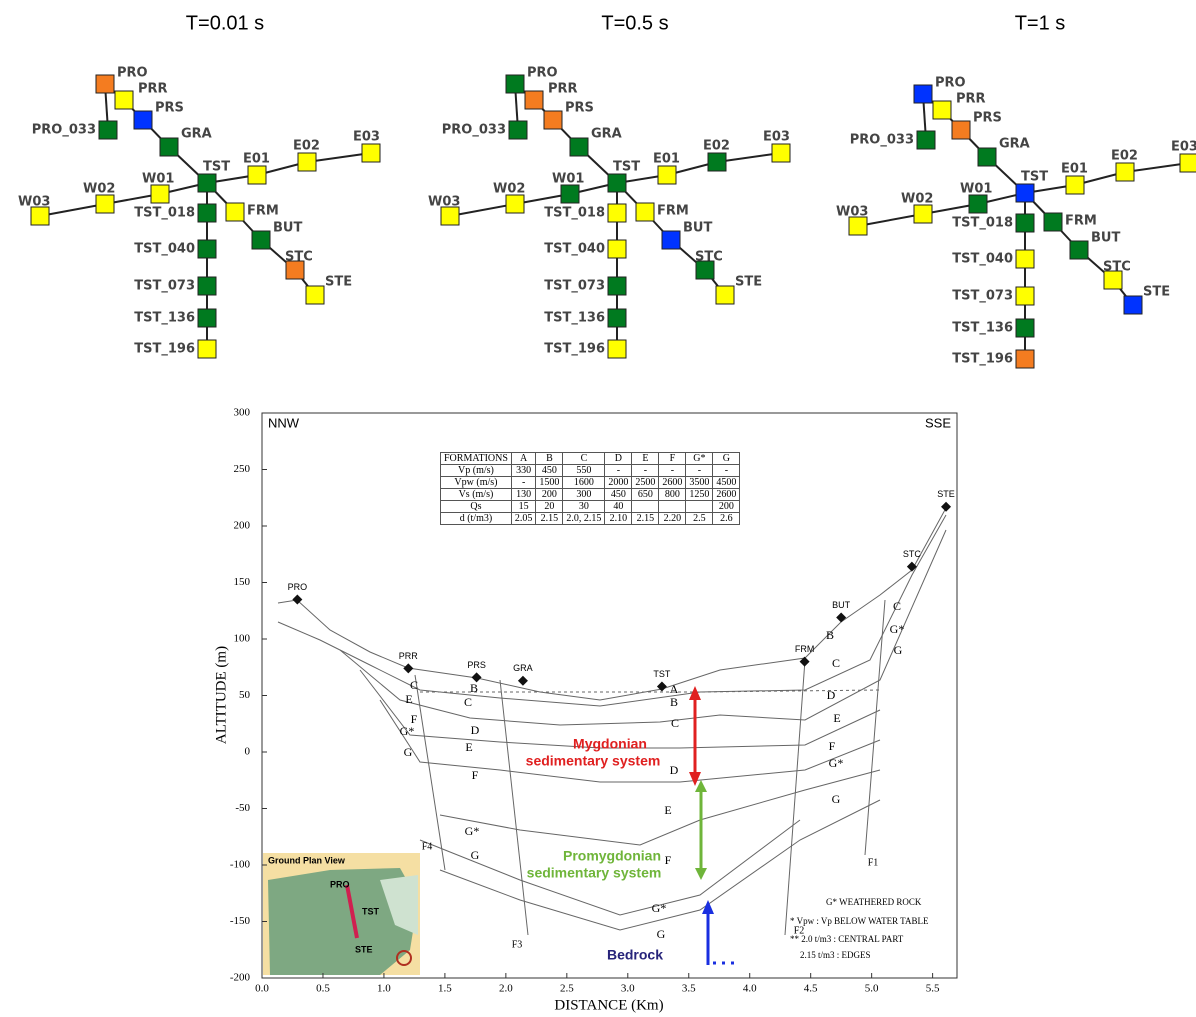  What do you see at coordinates (343, 921) in the screenshot?
I see `inset-land` at bounding box center [343, 921].